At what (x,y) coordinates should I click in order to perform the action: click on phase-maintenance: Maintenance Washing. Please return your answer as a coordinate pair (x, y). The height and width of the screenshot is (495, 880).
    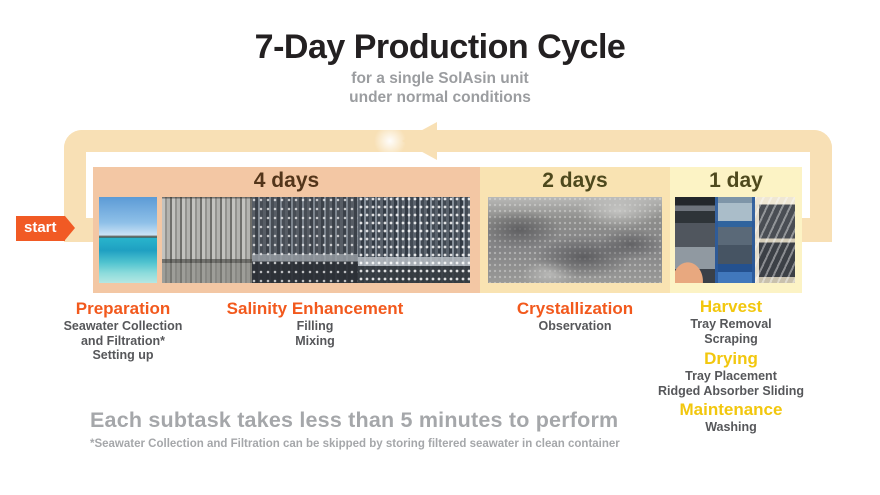
    Looking at the image, I should click on (731, 417).